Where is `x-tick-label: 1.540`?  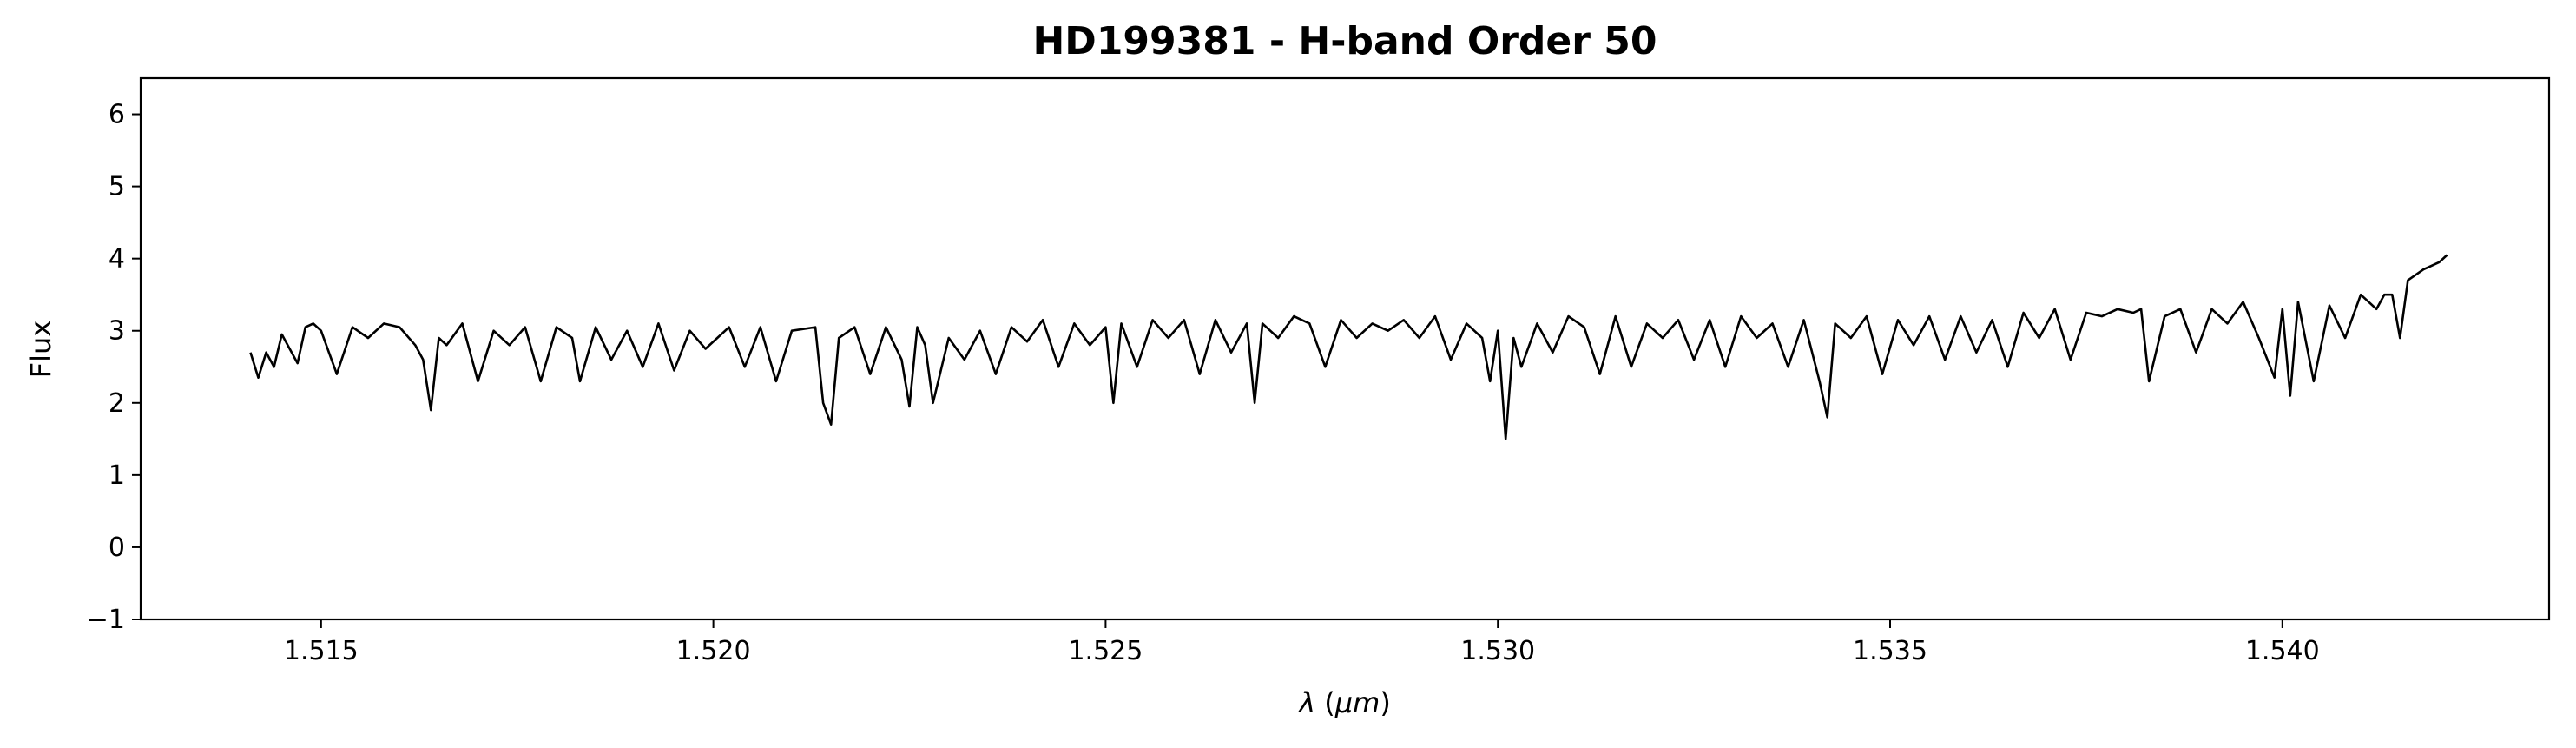 x-tick-label: 1.540 is located at coordinates (2282, 651).